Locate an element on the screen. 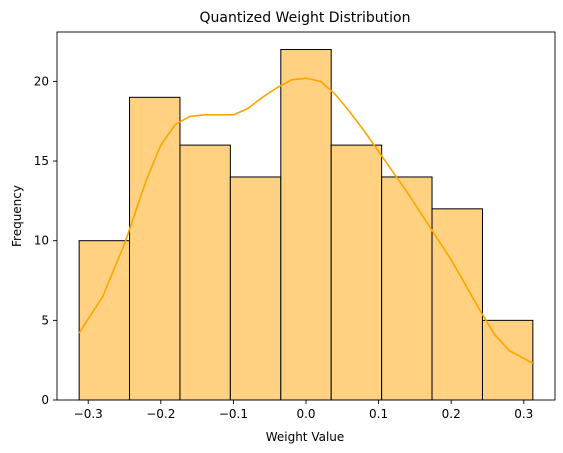 The height and width of the screenshot is (453, 563). y-tick-label: 5 is located at coordinates (45, 320).